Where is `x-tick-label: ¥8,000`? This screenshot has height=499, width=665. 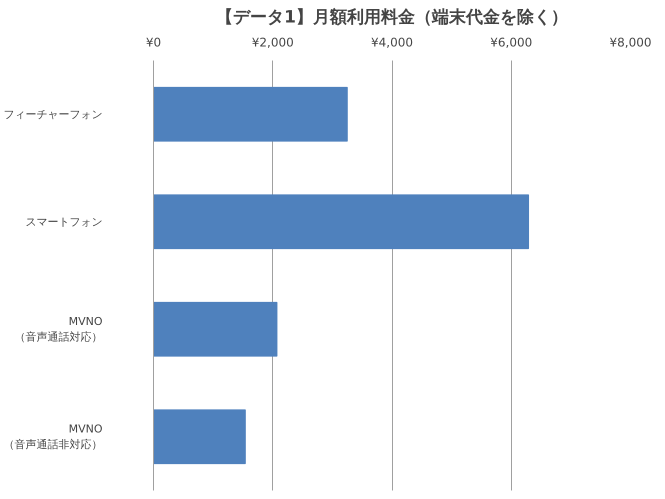
x-tick-label: ¥8,000 is located at coordinates (631, 43).